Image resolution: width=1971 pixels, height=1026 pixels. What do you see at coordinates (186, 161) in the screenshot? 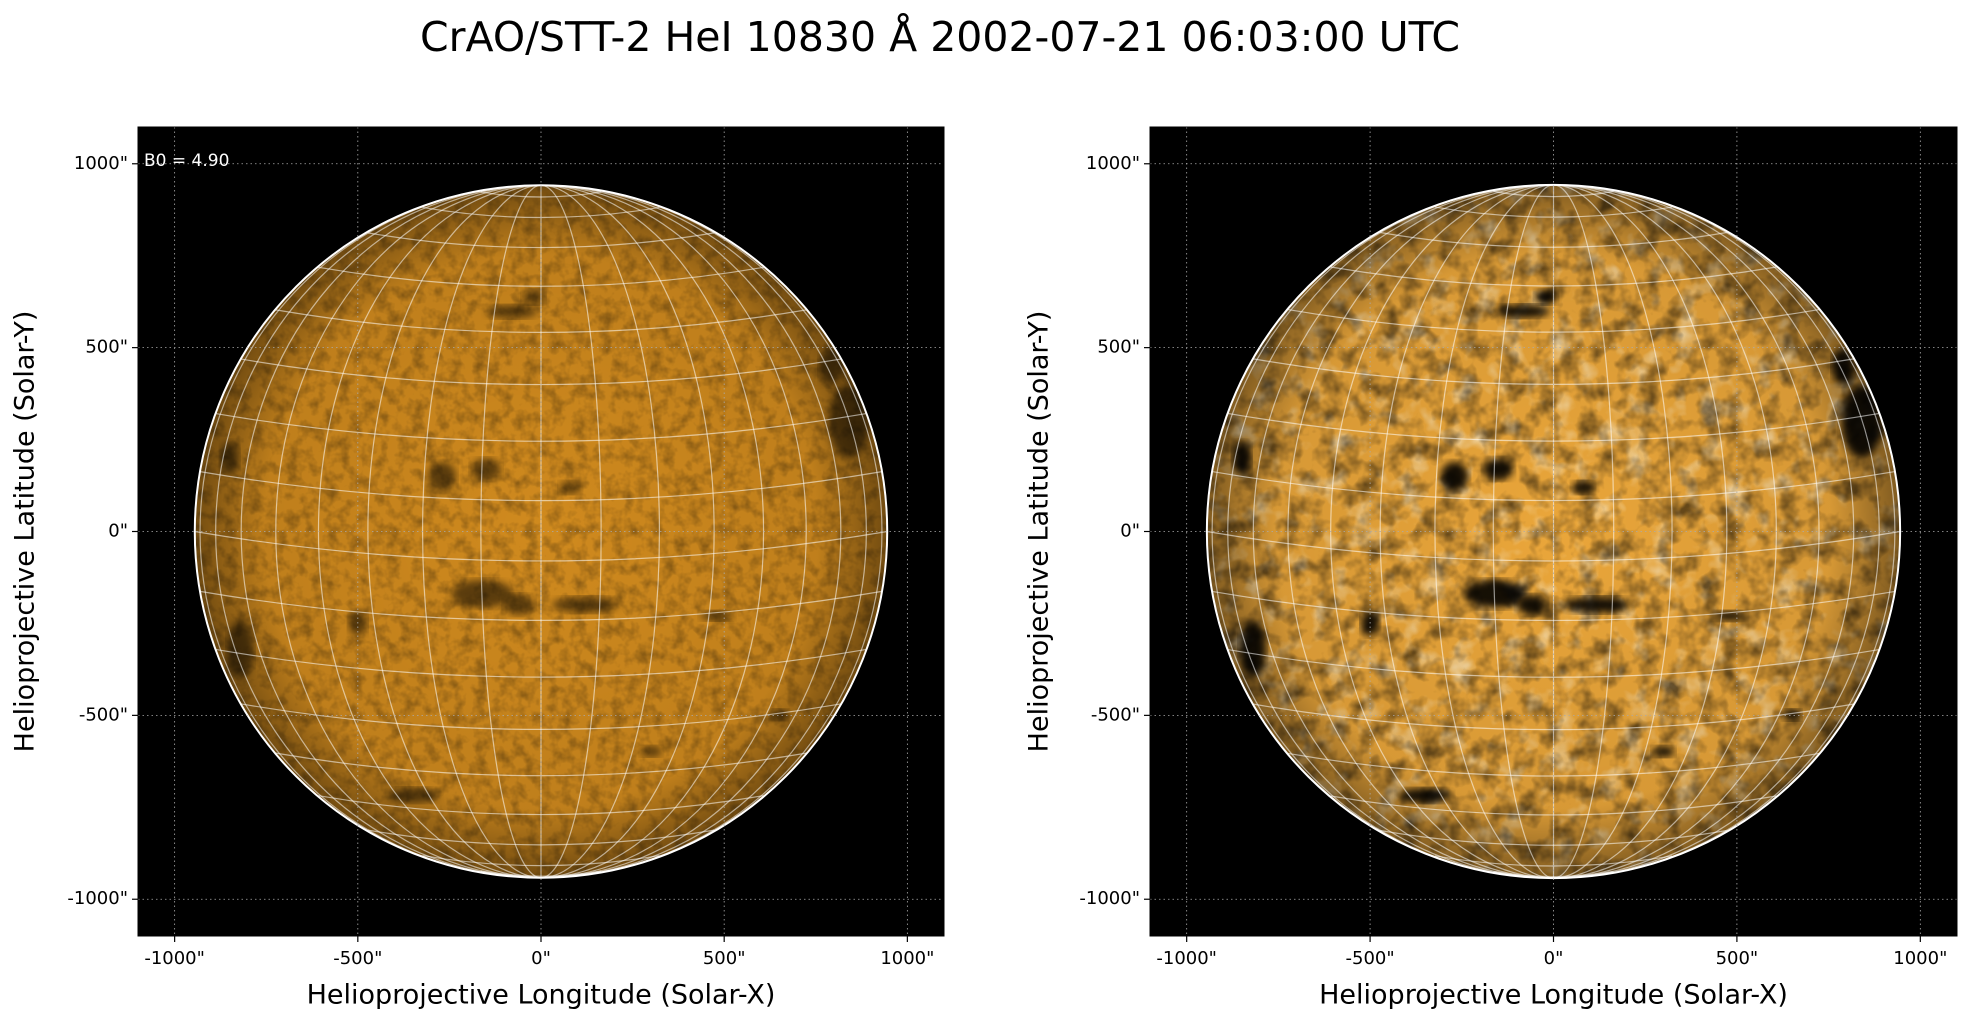
I see `annotation: B0 = 4.90` at bounding box center [186, 161].